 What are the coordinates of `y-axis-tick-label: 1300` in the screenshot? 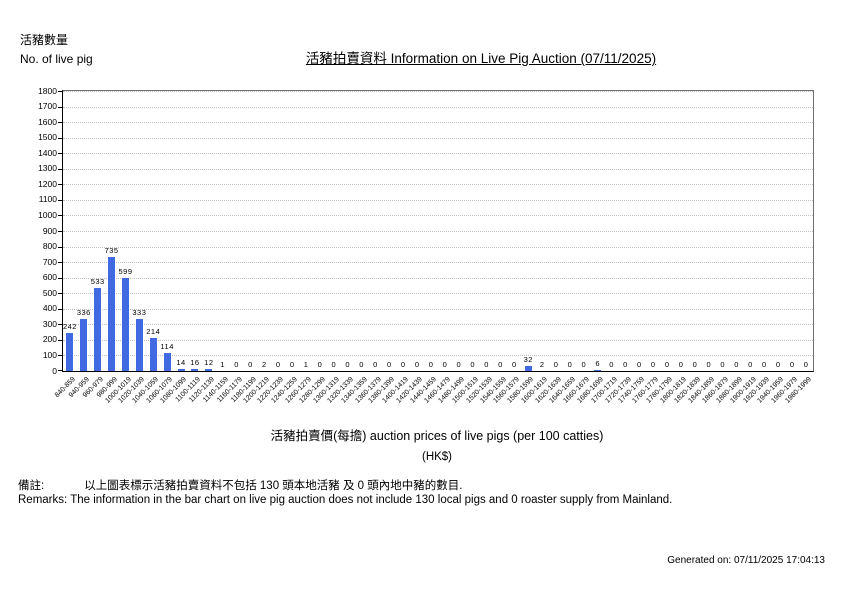 It's located at (47, 168).